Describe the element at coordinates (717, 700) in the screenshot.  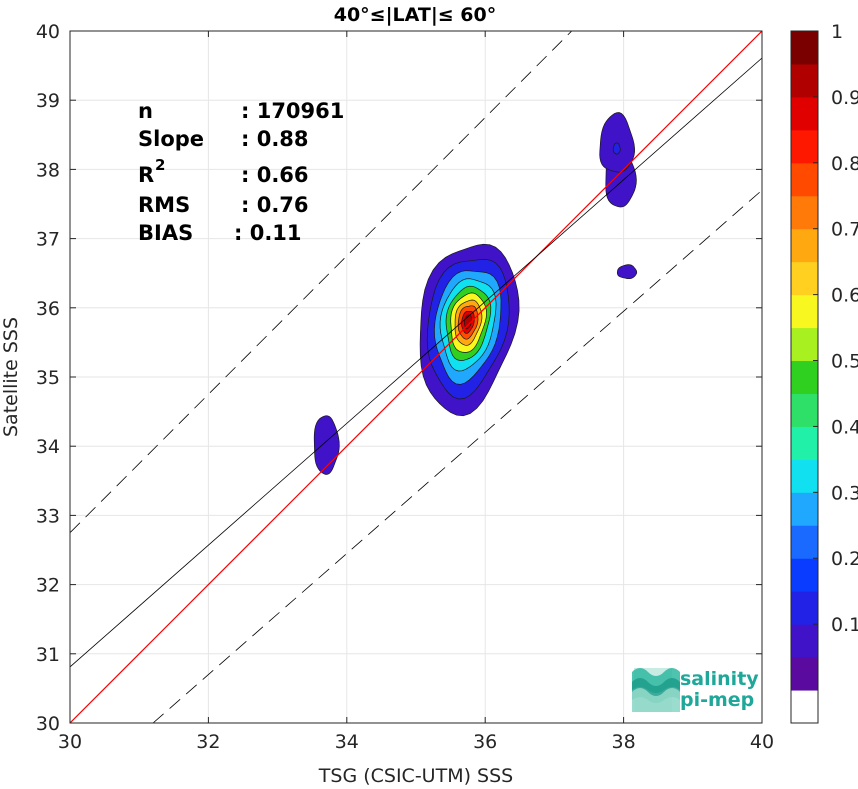
I see `logo-line2: pi-mep` at that location.